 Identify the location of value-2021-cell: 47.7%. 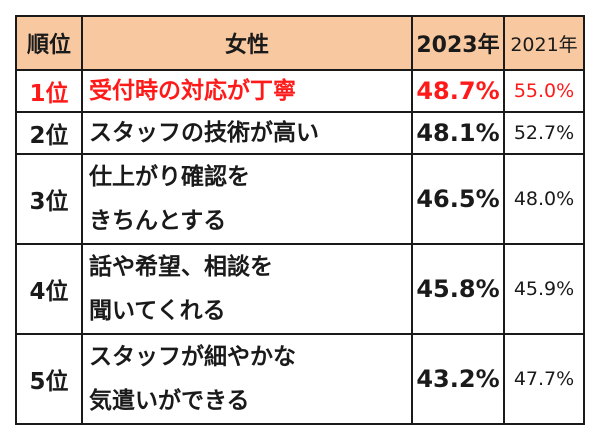
(544, 379).